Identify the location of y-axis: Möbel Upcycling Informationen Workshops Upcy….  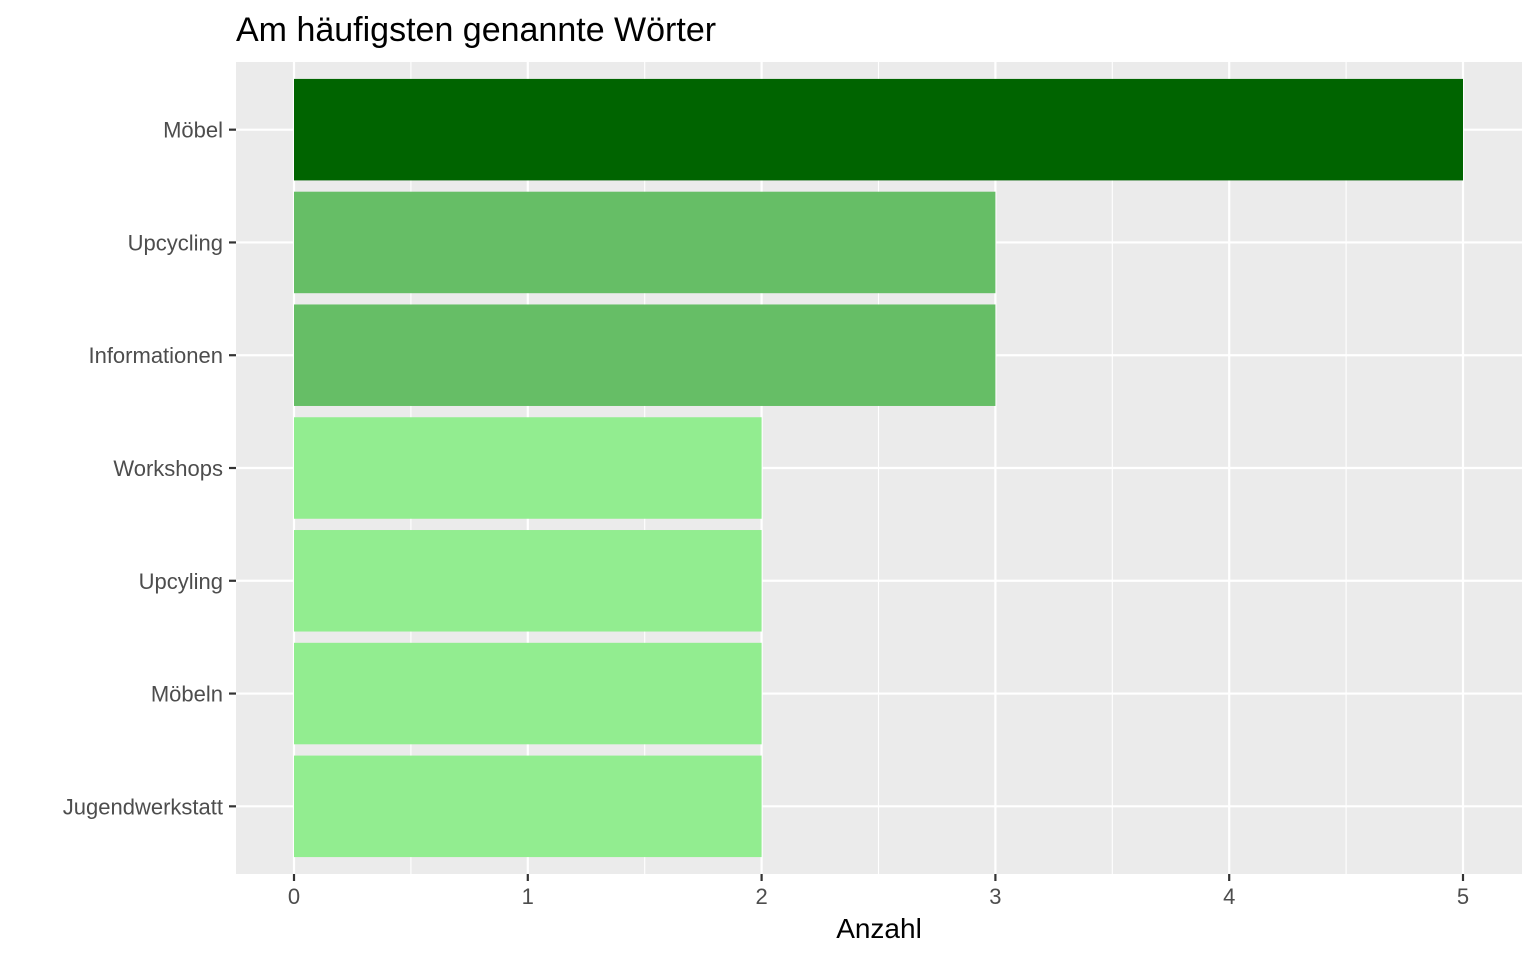
(149, 468).